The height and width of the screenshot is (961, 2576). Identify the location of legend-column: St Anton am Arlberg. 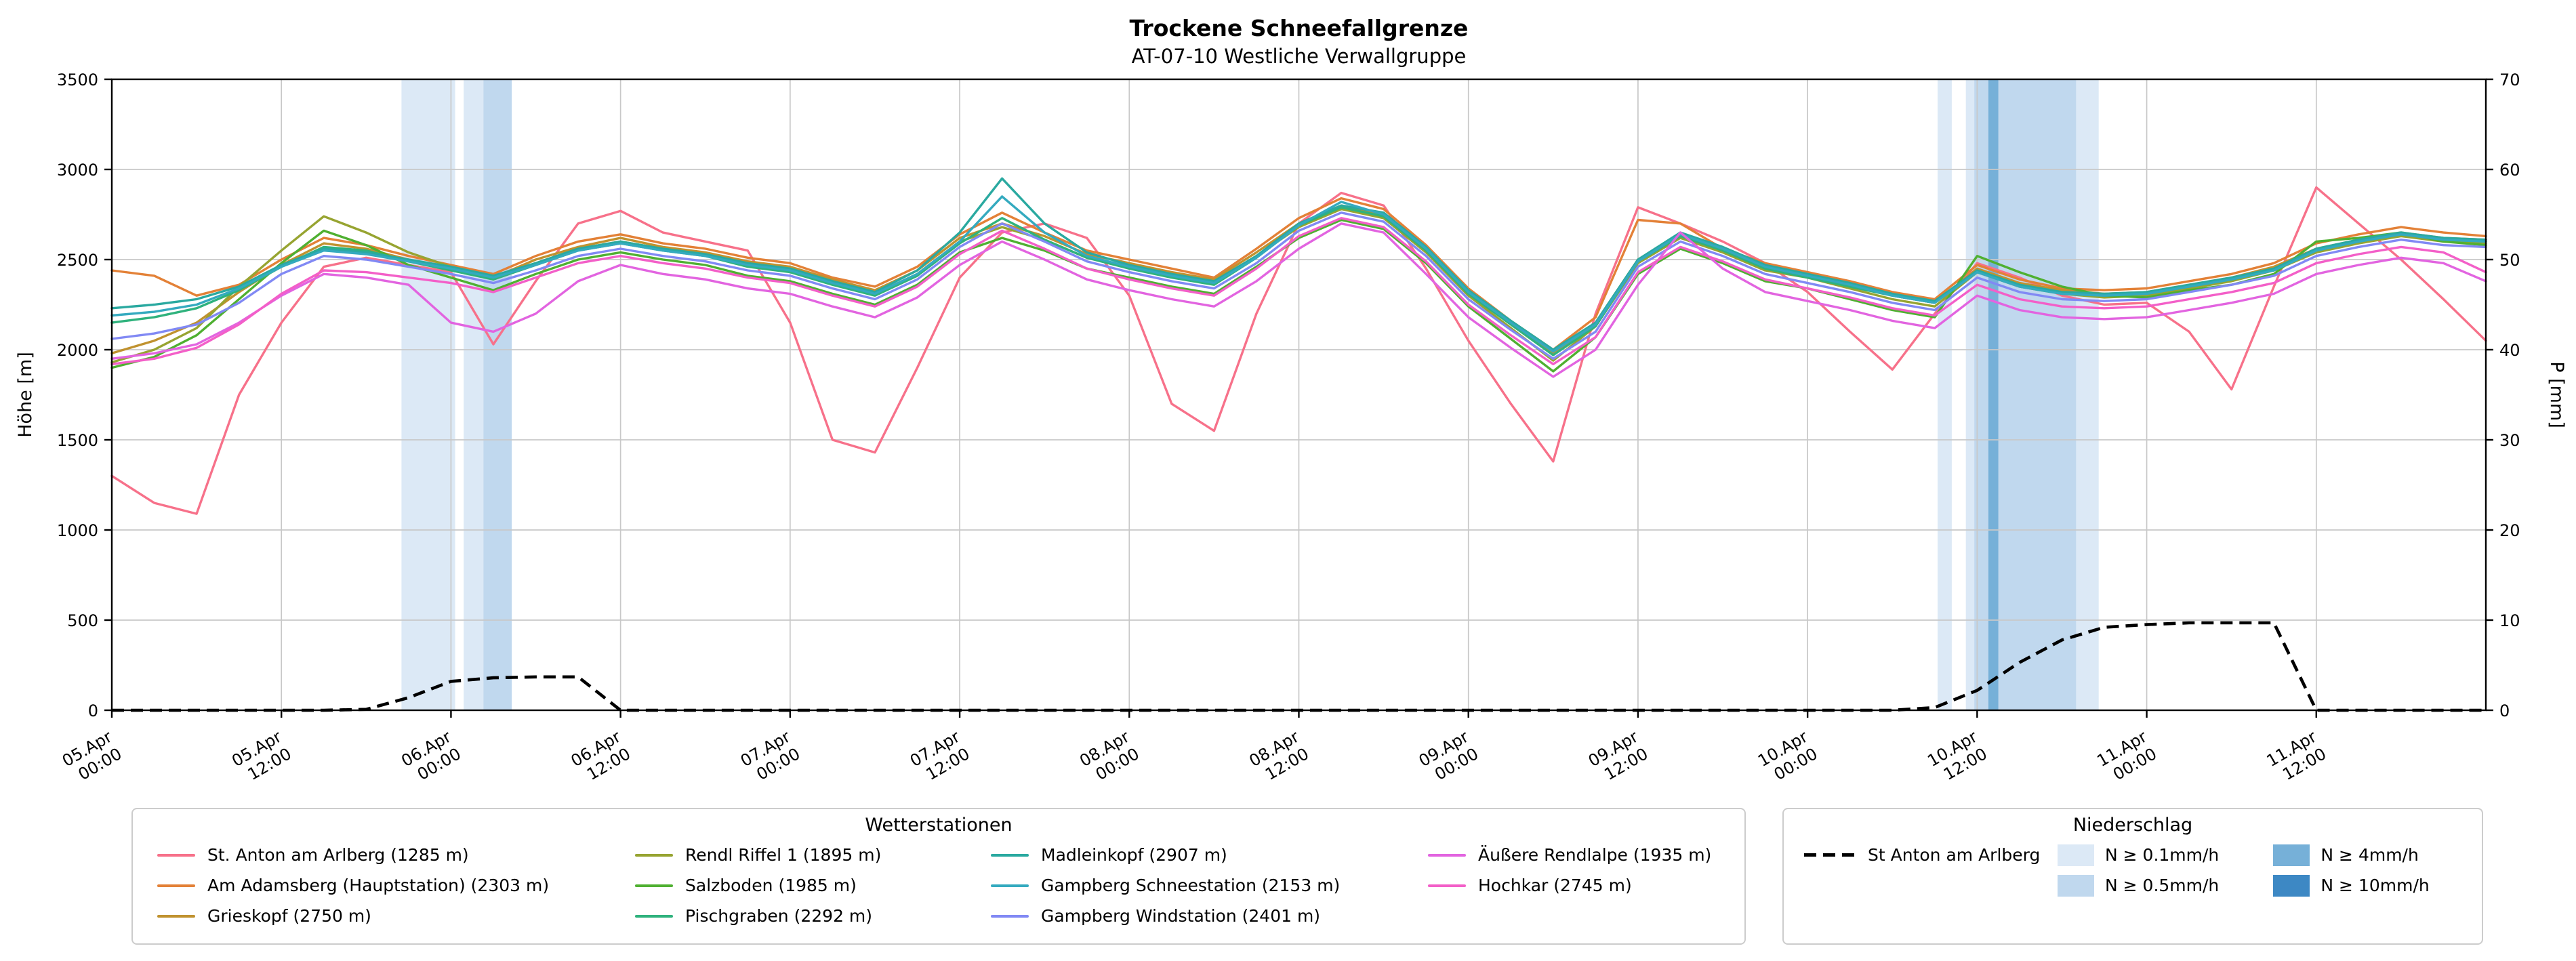
(1922, 855).